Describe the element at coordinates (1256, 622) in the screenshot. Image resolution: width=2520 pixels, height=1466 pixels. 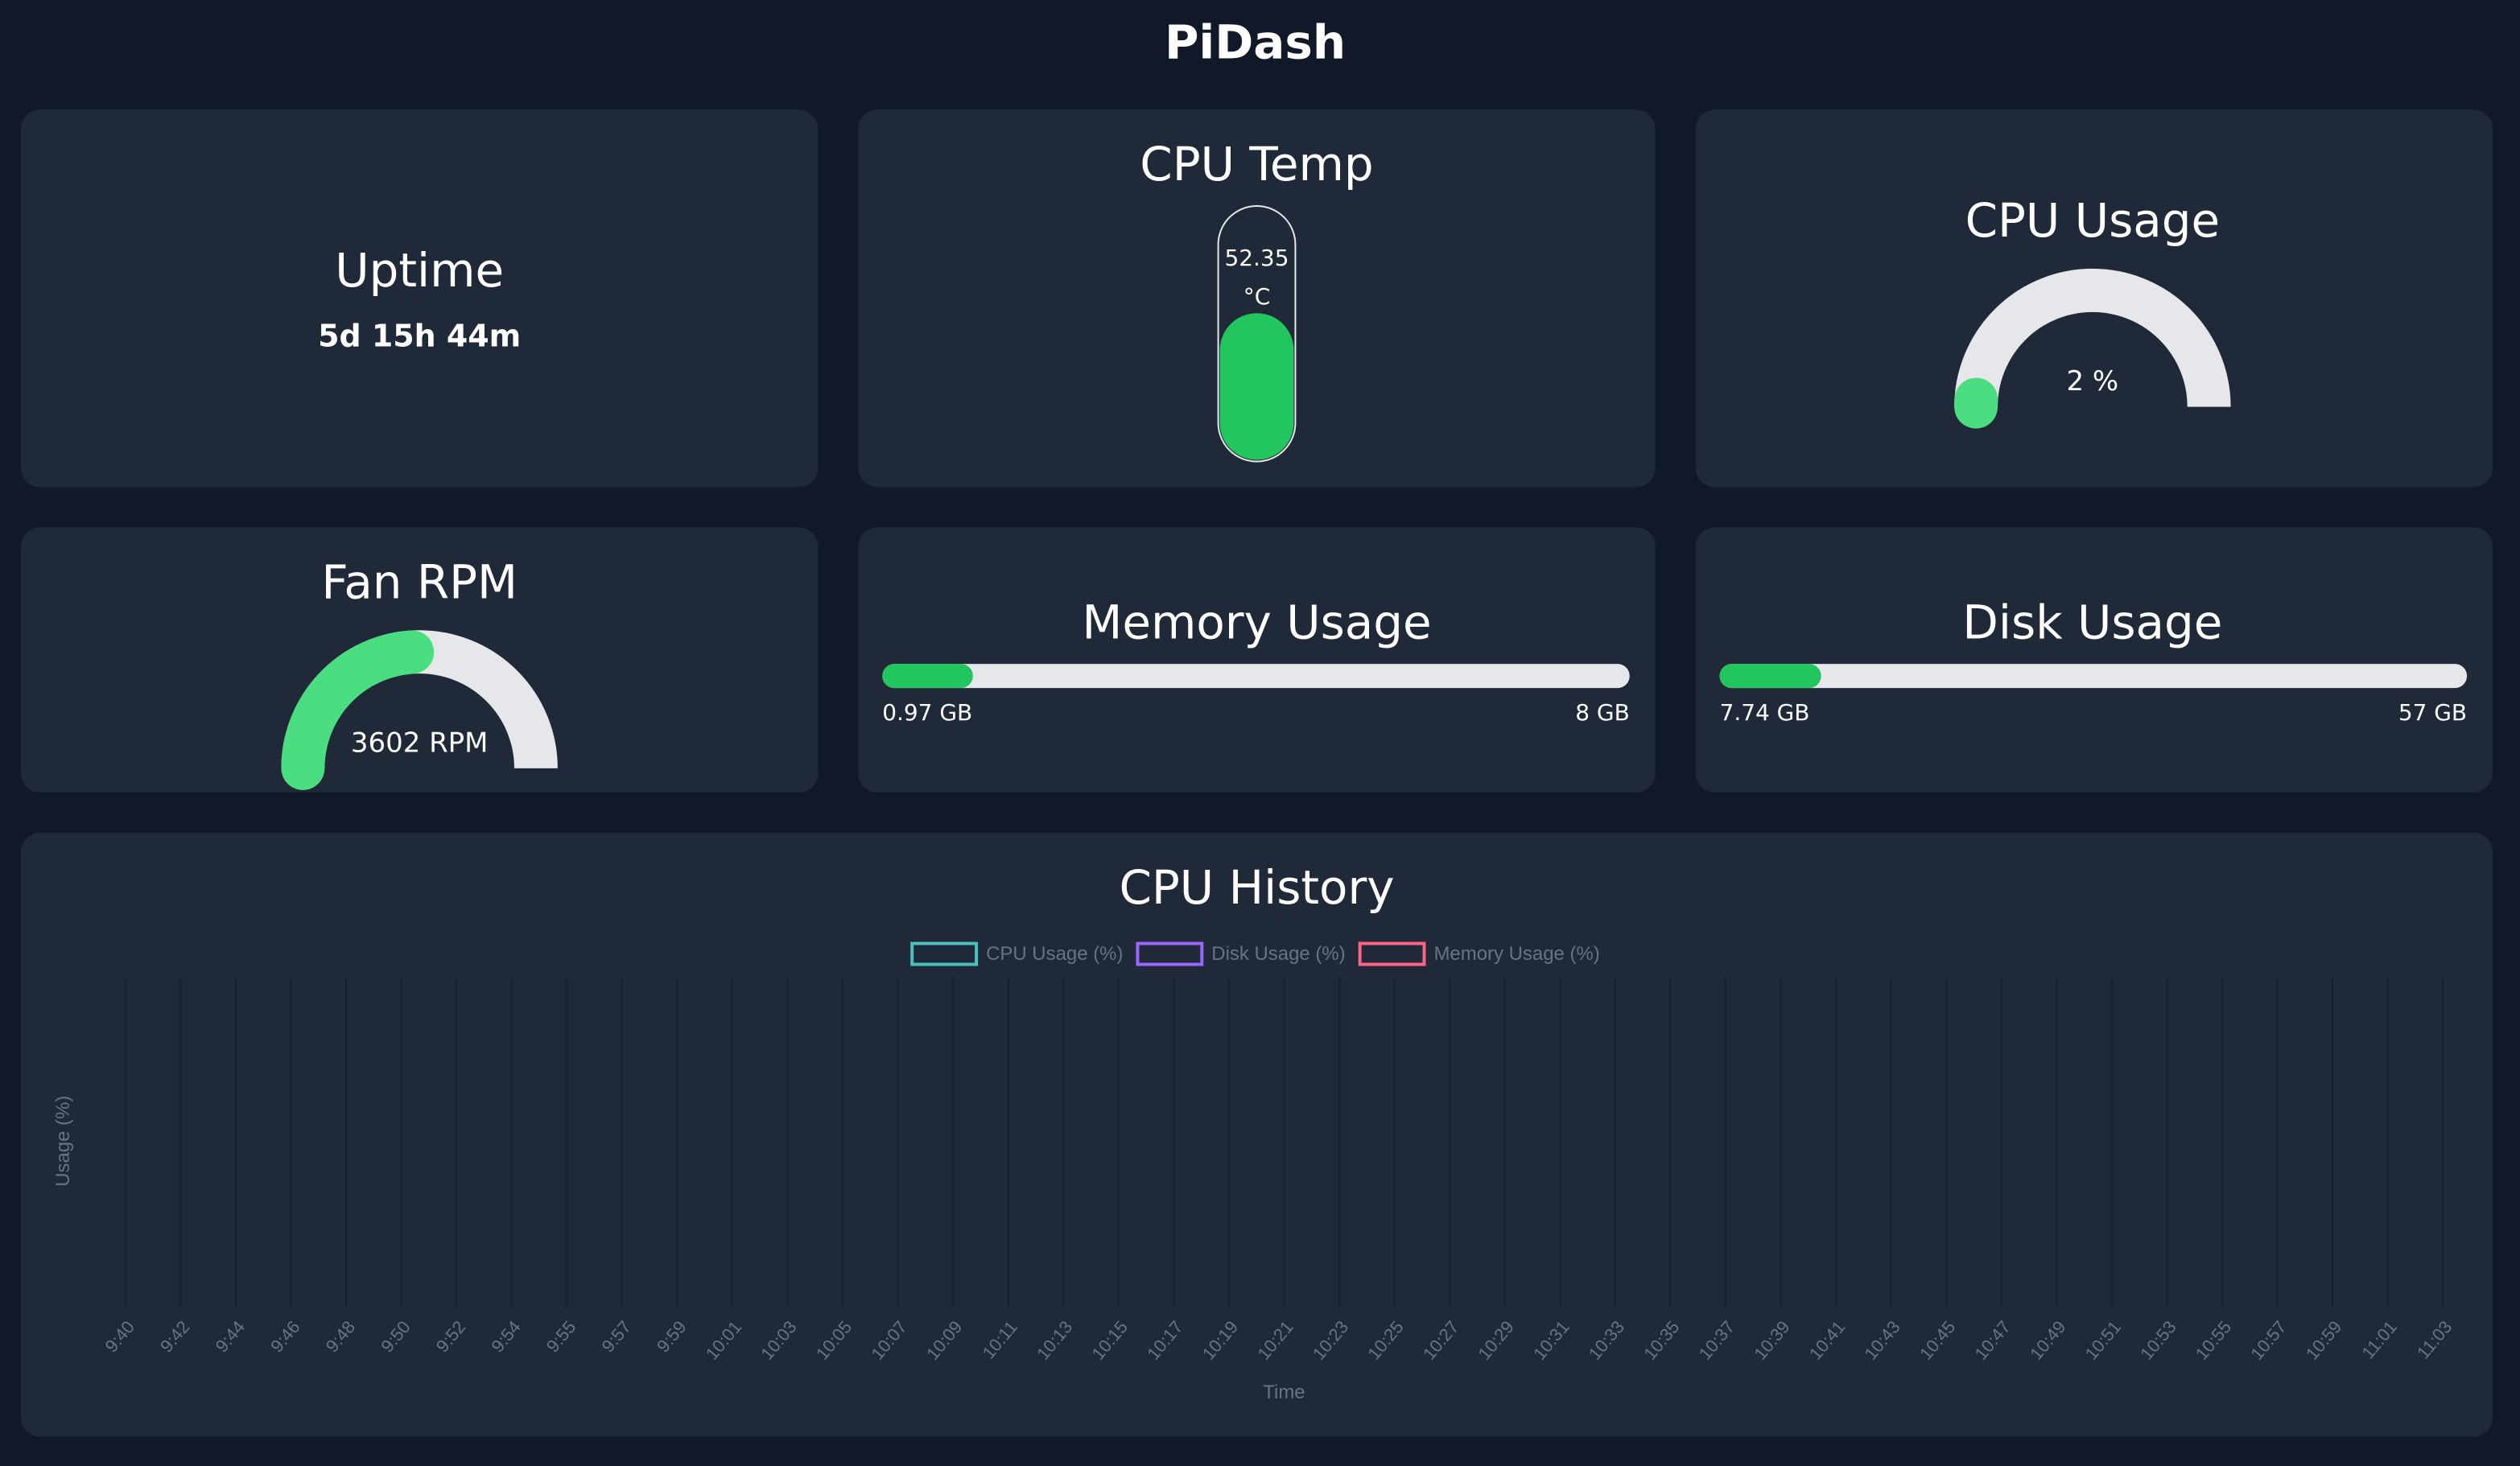
I see `memory-title: Memory Usage` at that location.